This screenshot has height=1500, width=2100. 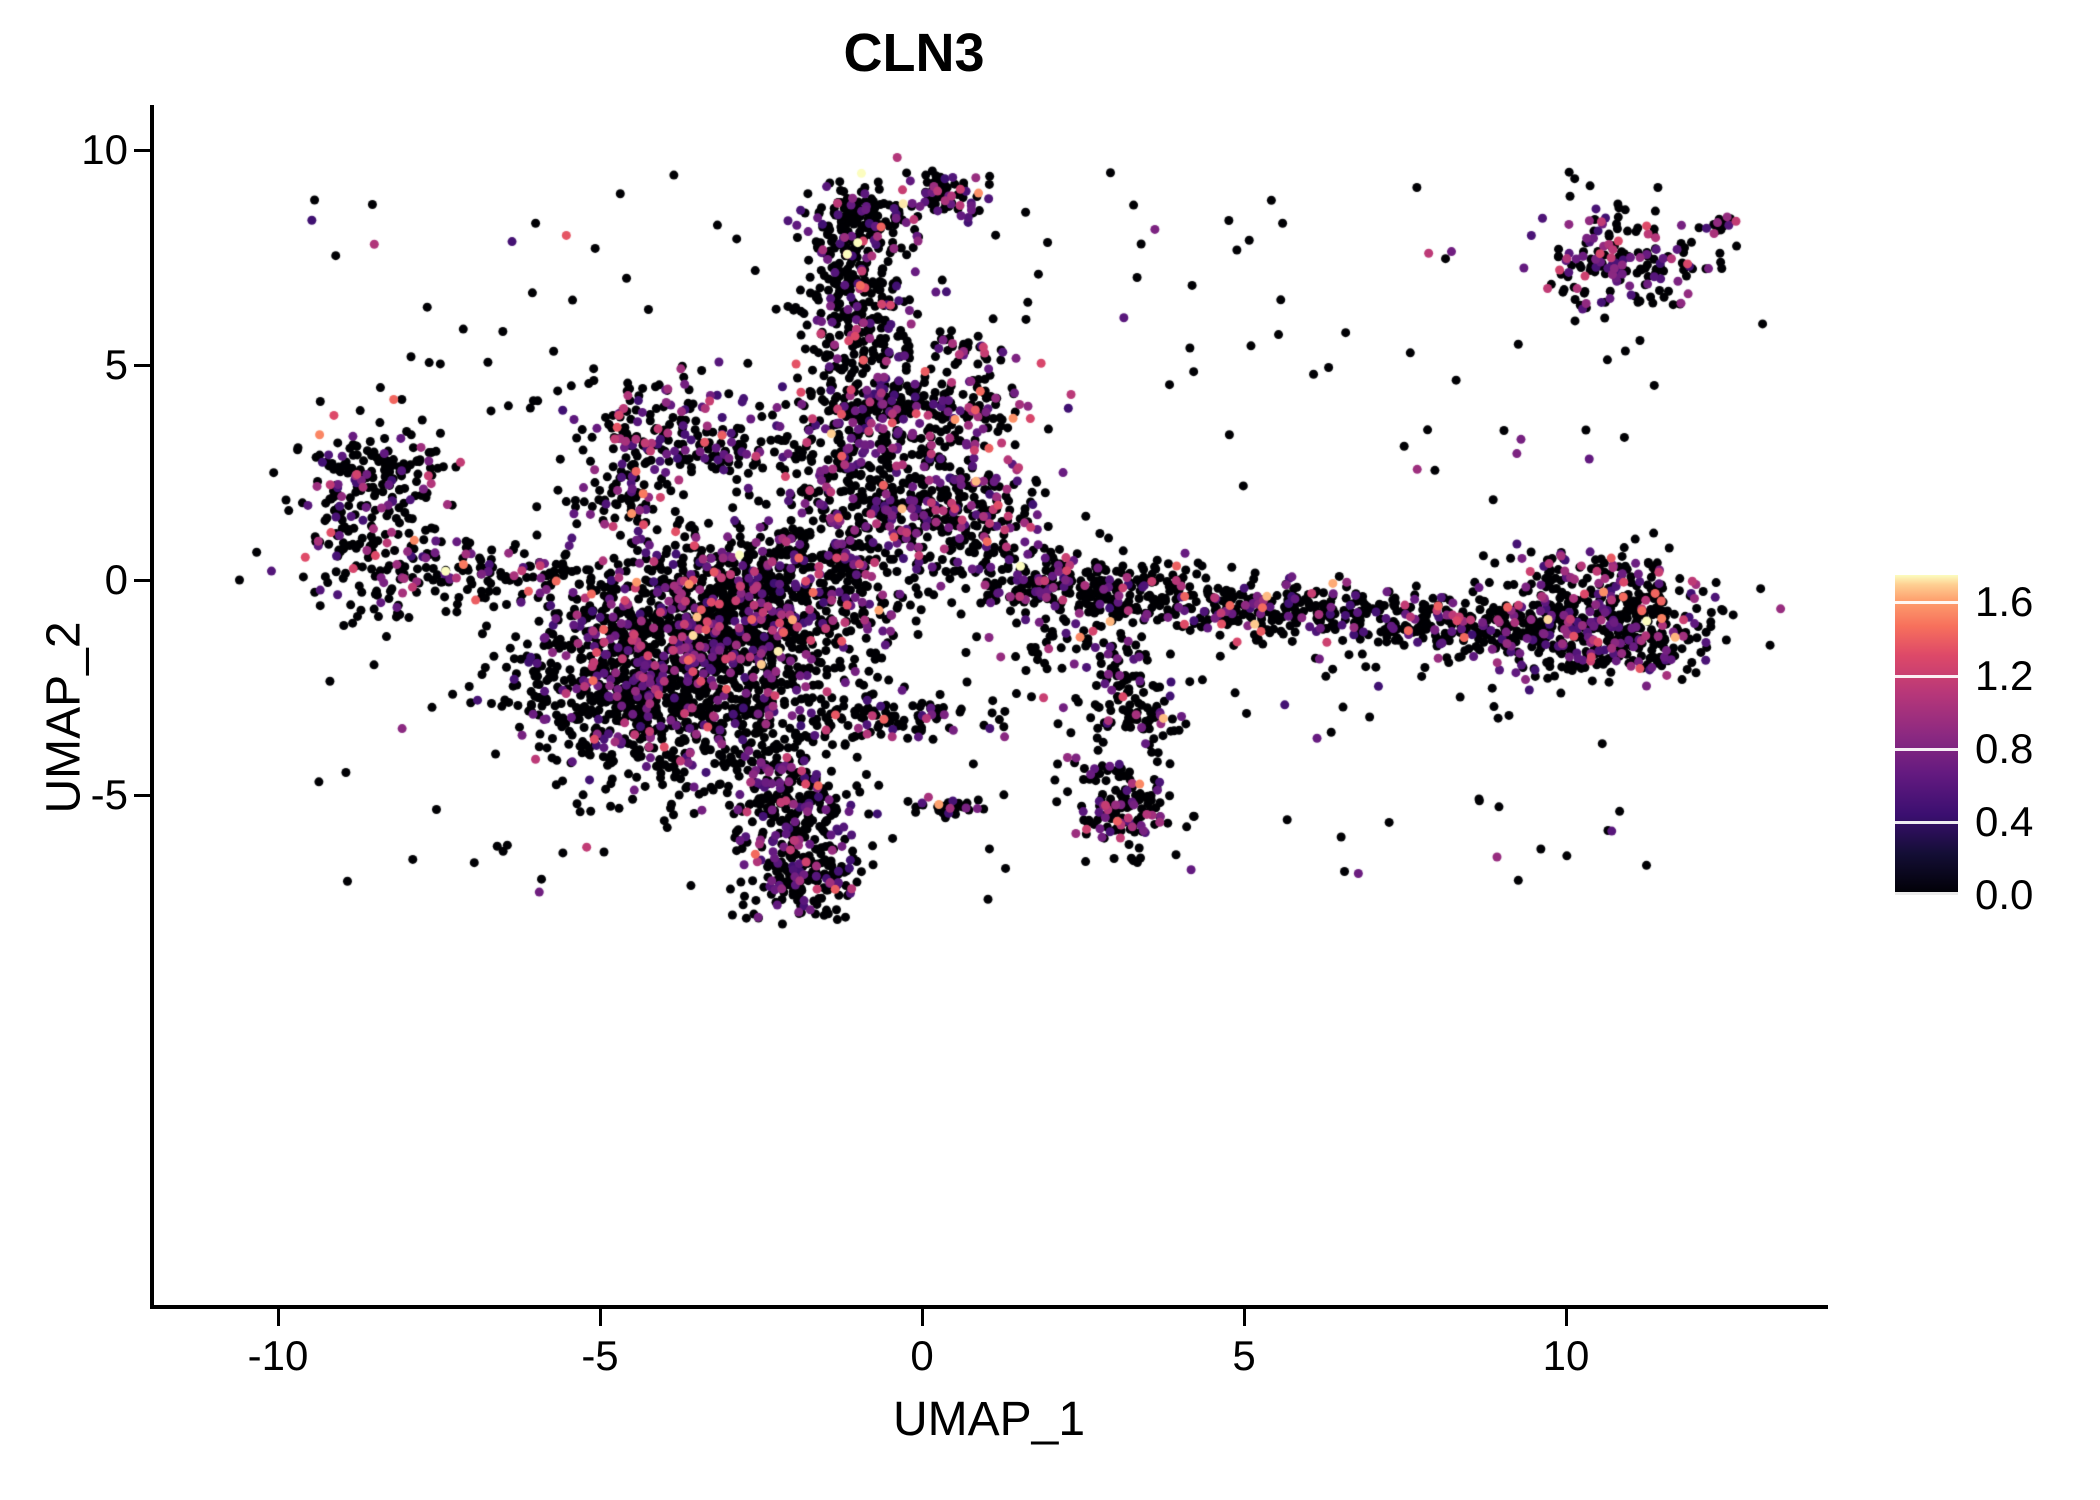 What do you see at coordinates (1244, 1355) in the screenshot?
I see `x-tick-label: 5` at bounding box center [1244, 1355].